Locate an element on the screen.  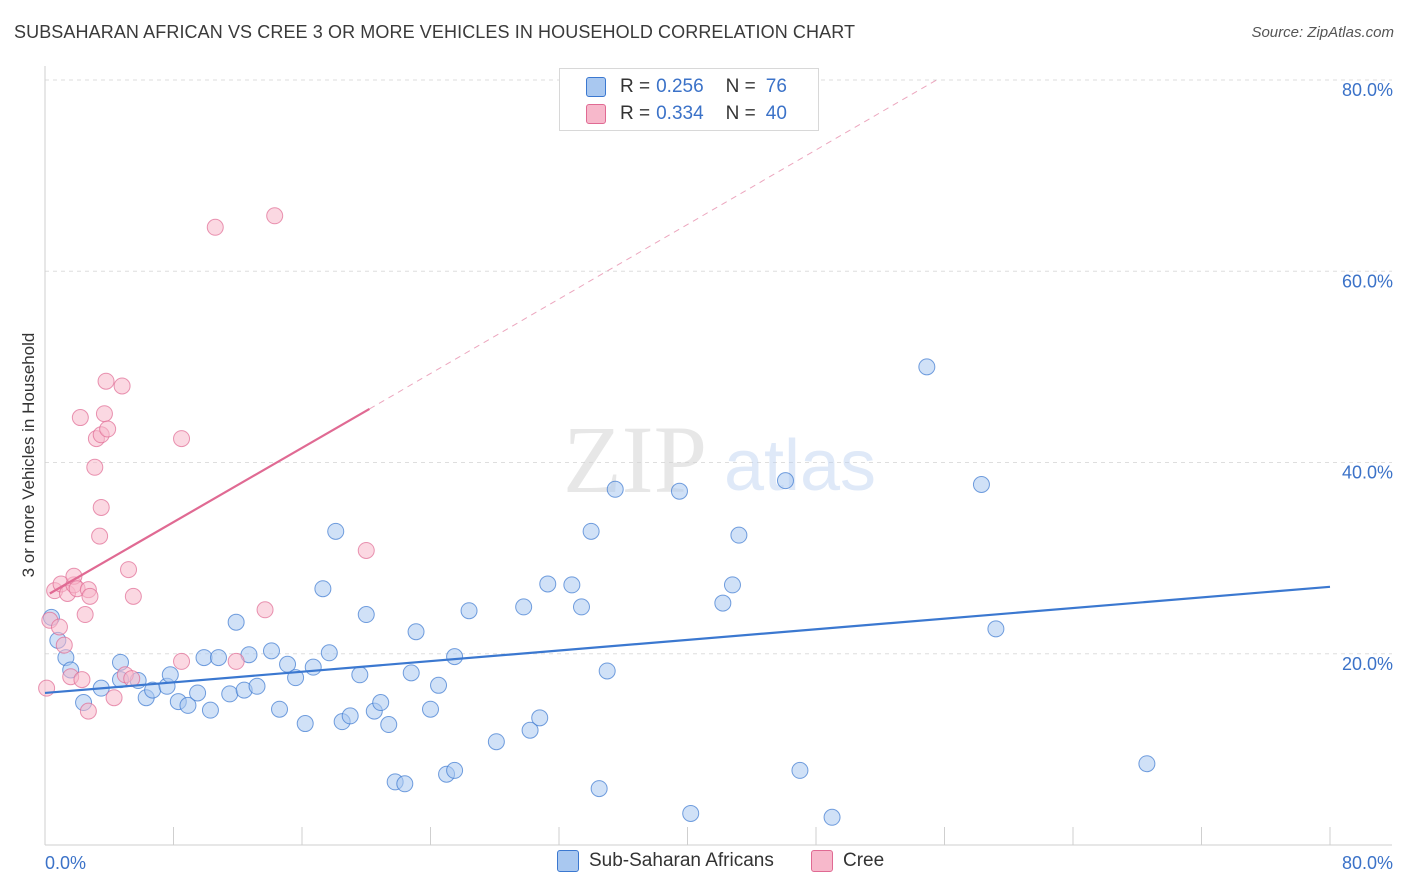
series-legend-cree: Cree is located at coordinates (847, 861).